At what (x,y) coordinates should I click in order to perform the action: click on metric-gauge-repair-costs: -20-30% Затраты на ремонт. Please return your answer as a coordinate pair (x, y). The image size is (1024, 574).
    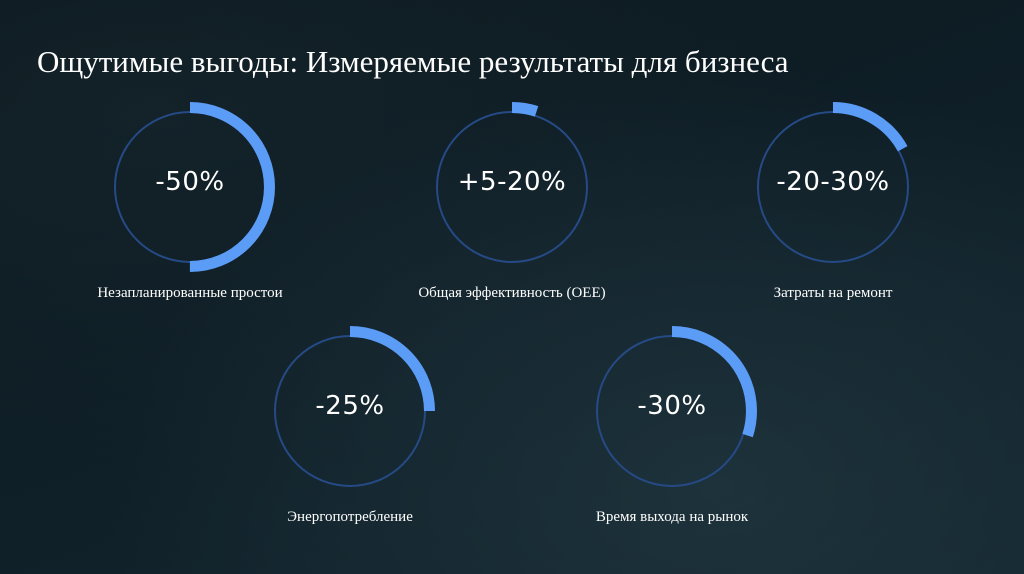
    Looking at the image, I should click on (833, 204).